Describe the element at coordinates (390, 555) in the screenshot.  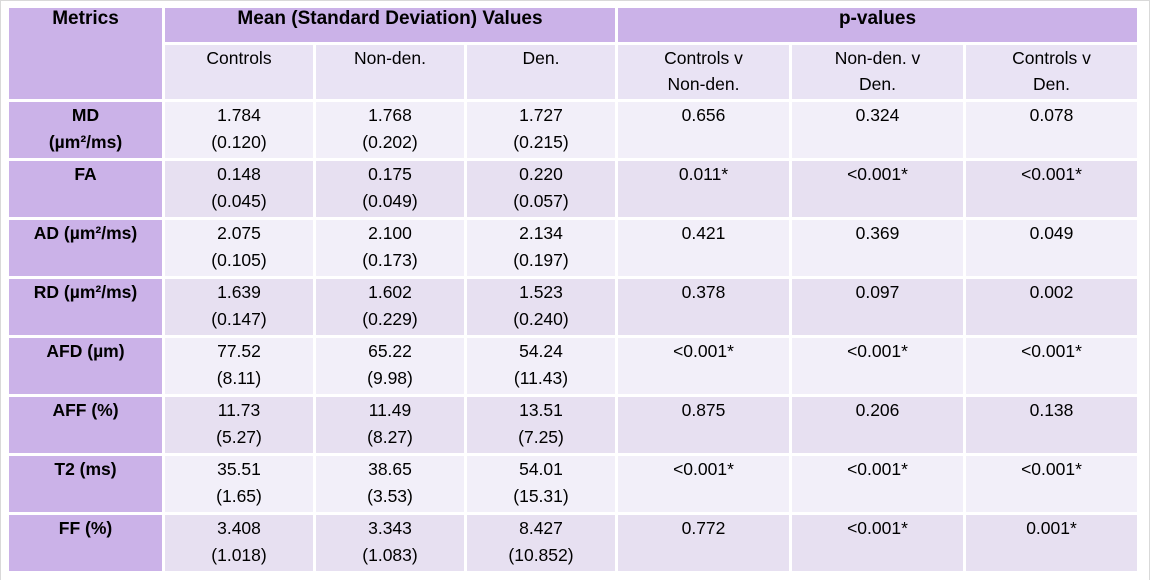
I see `sd-value: (1.083)` at that location.